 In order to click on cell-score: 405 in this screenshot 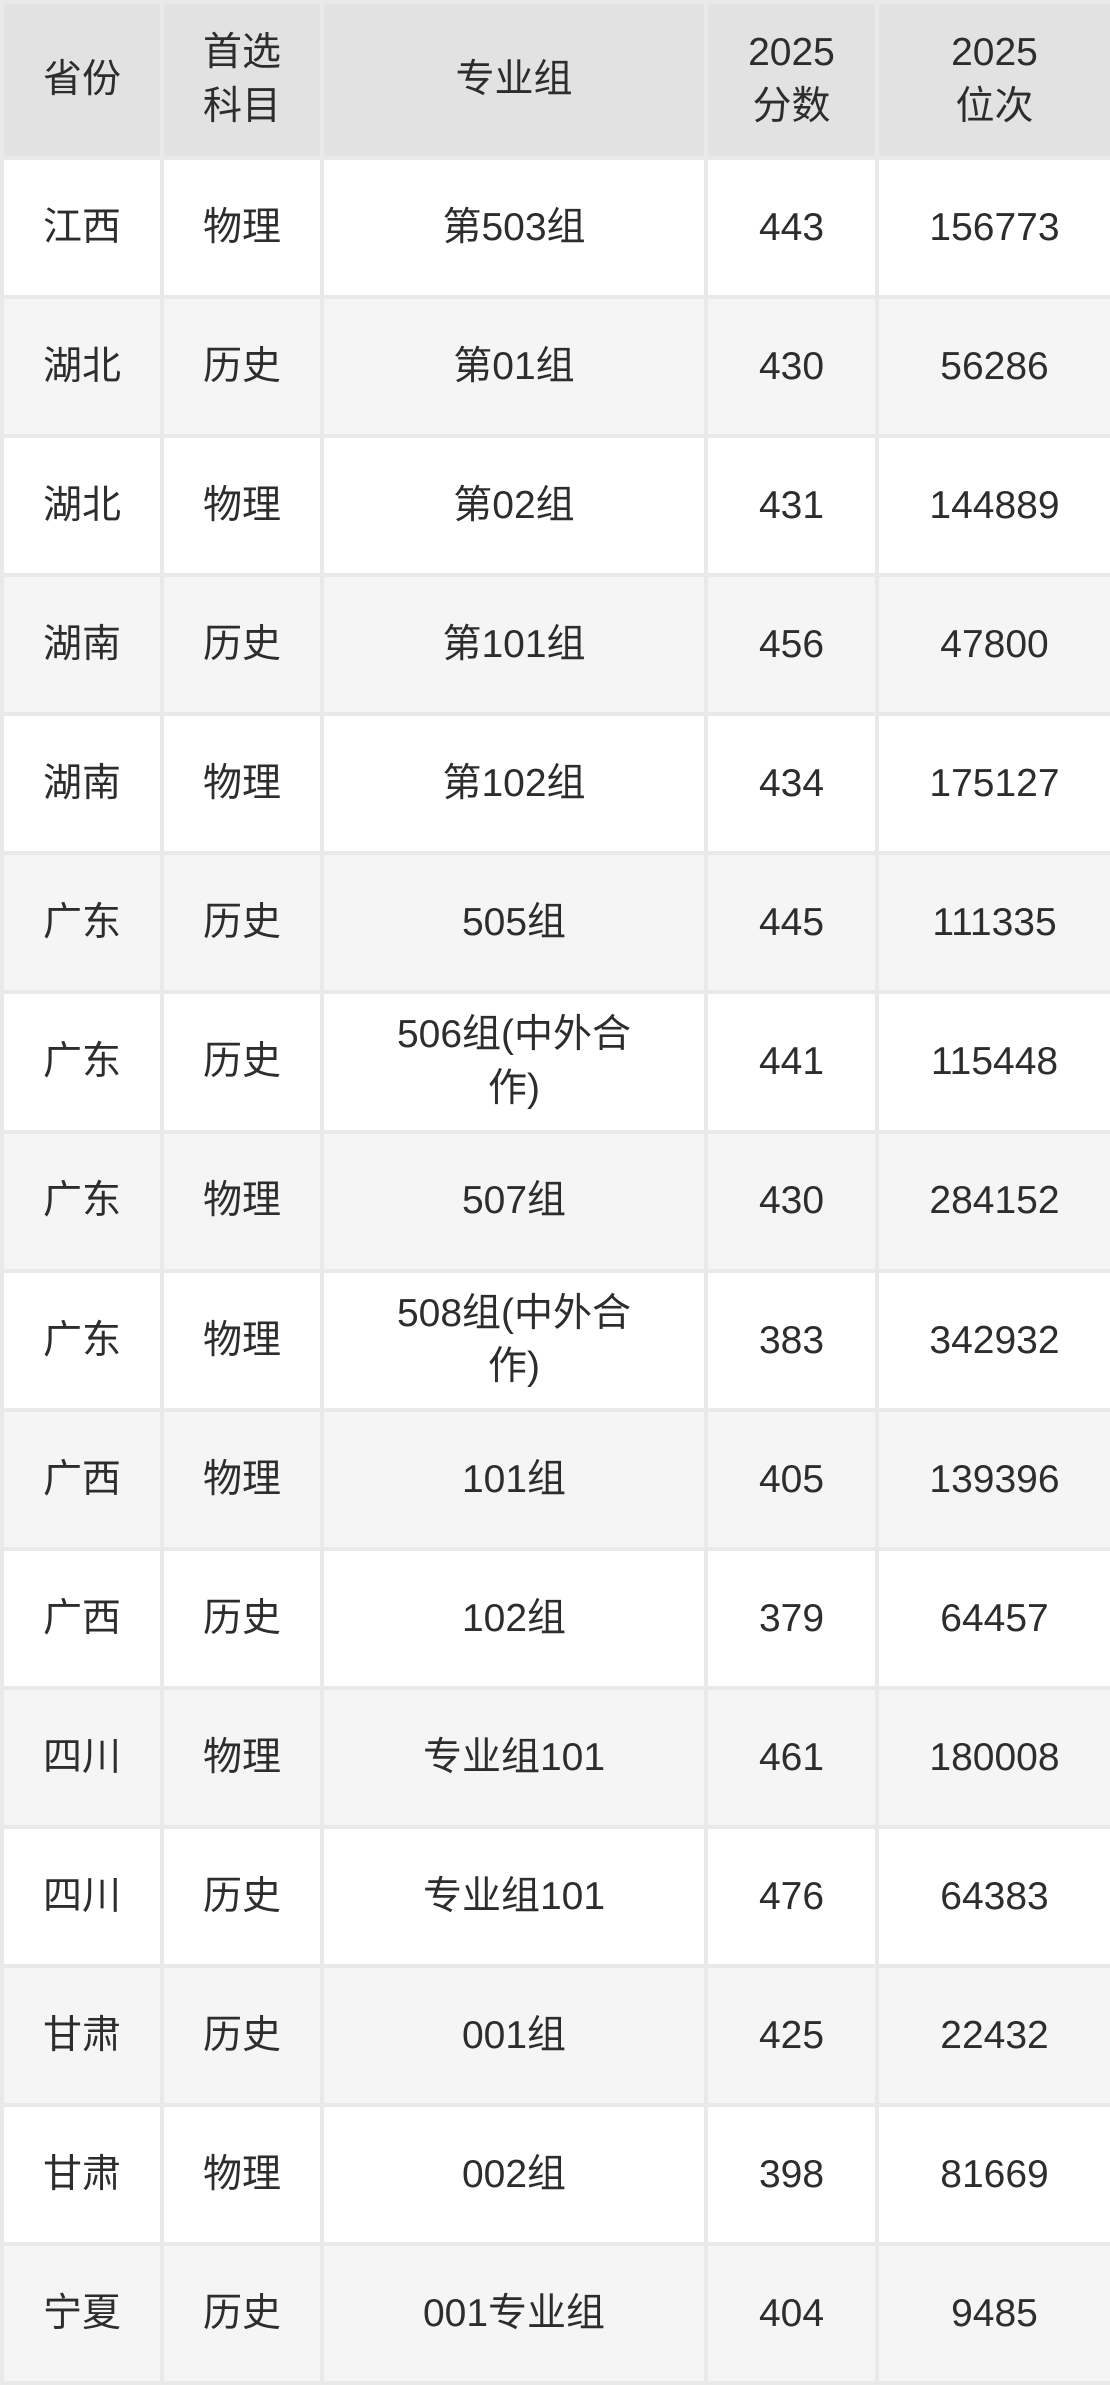, I will do `click(791, 1480)`.